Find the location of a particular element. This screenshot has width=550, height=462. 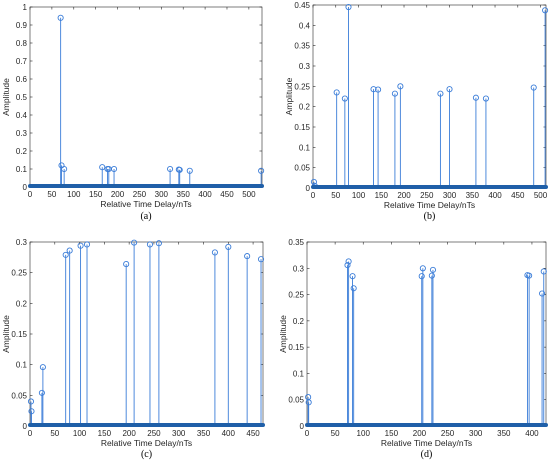

y-tick-label: 0.9 is located at coordinates (22, 25).